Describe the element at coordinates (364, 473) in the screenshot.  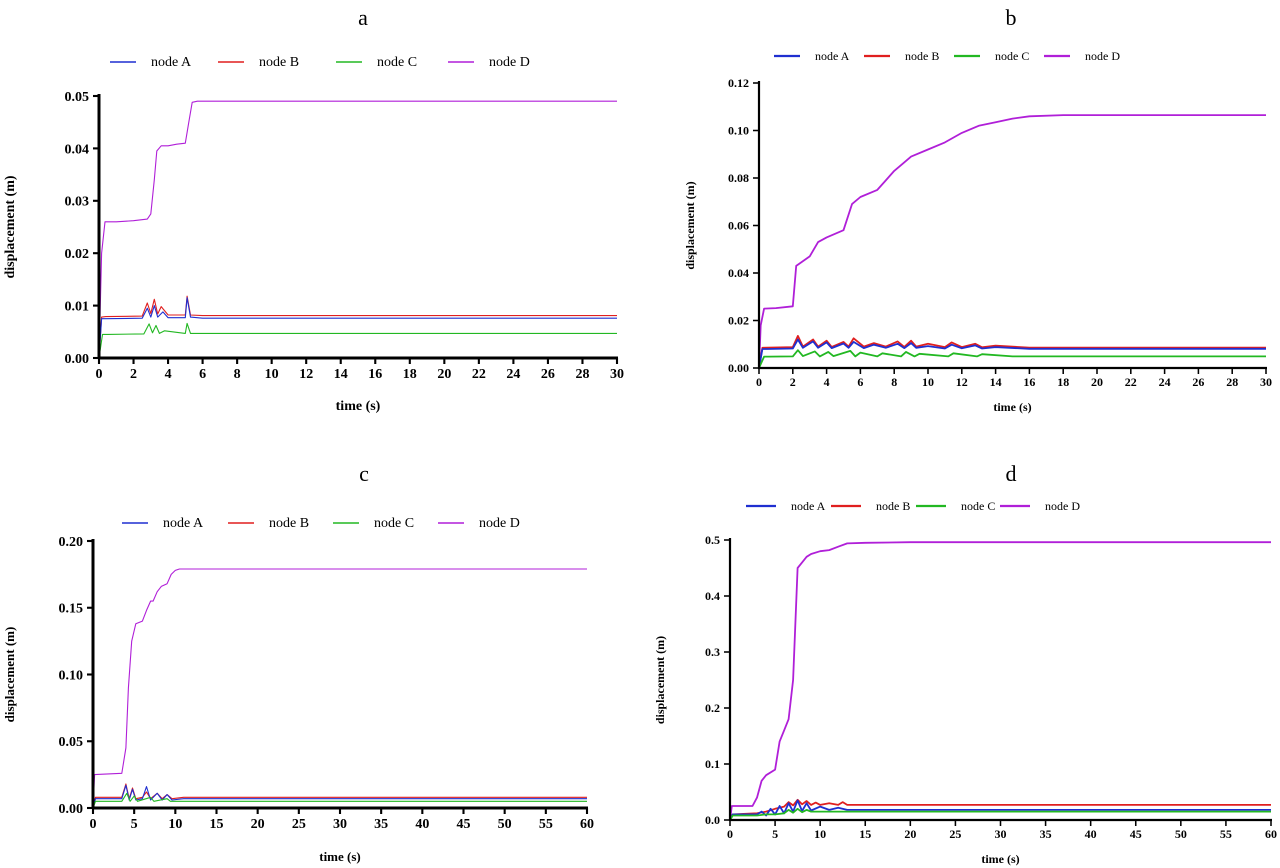
I see `panel-letter: c` at that location.